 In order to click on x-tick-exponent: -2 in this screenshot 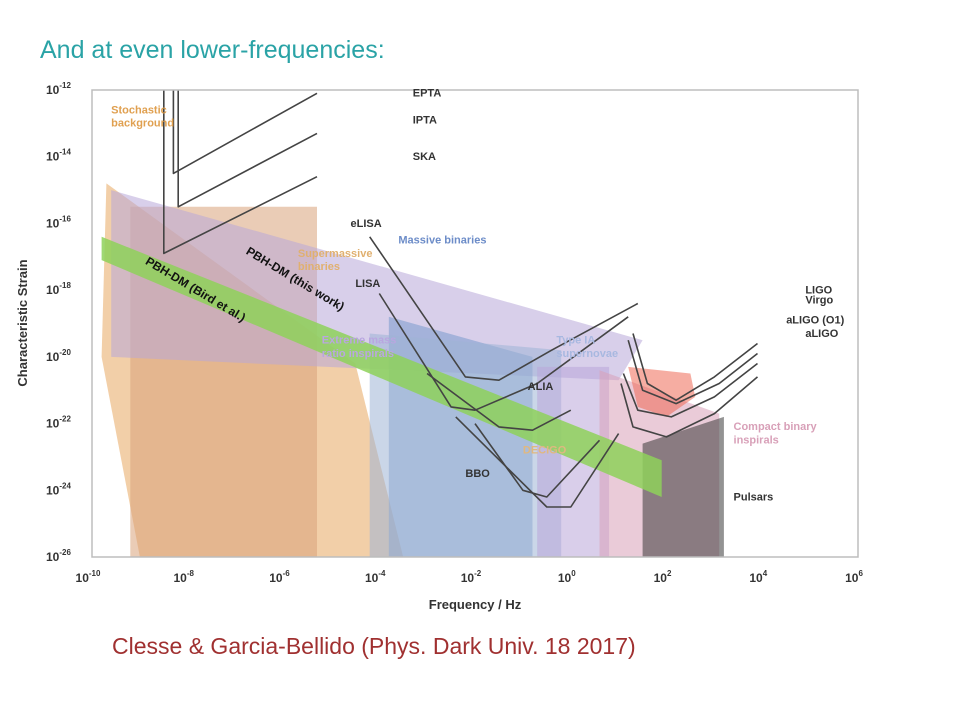, I will do `click(478, 573)`.